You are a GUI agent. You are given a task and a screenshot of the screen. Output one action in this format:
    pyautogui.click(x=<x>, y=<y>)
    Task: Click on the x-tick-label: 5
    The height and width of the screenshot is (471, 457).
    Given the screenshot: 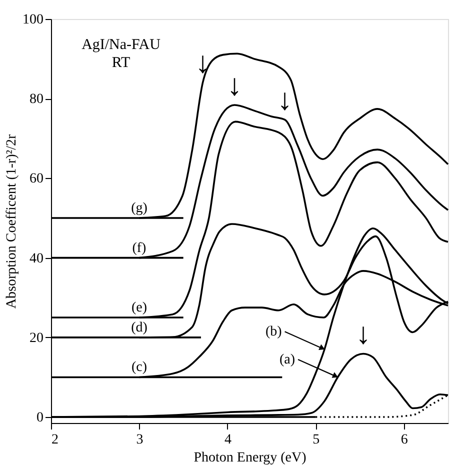 What is the action you would take?
    pyautogui.click(x=316, y=440)
    